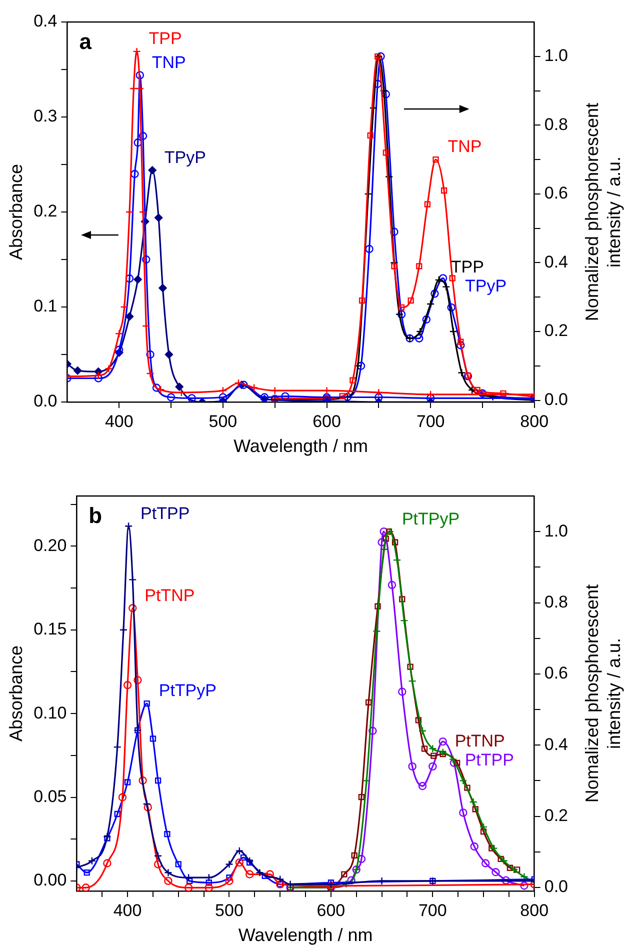  Describe the element at coordinates (50, 629) in the screenshot. I see `y-tick-label: 0.15` at that location.